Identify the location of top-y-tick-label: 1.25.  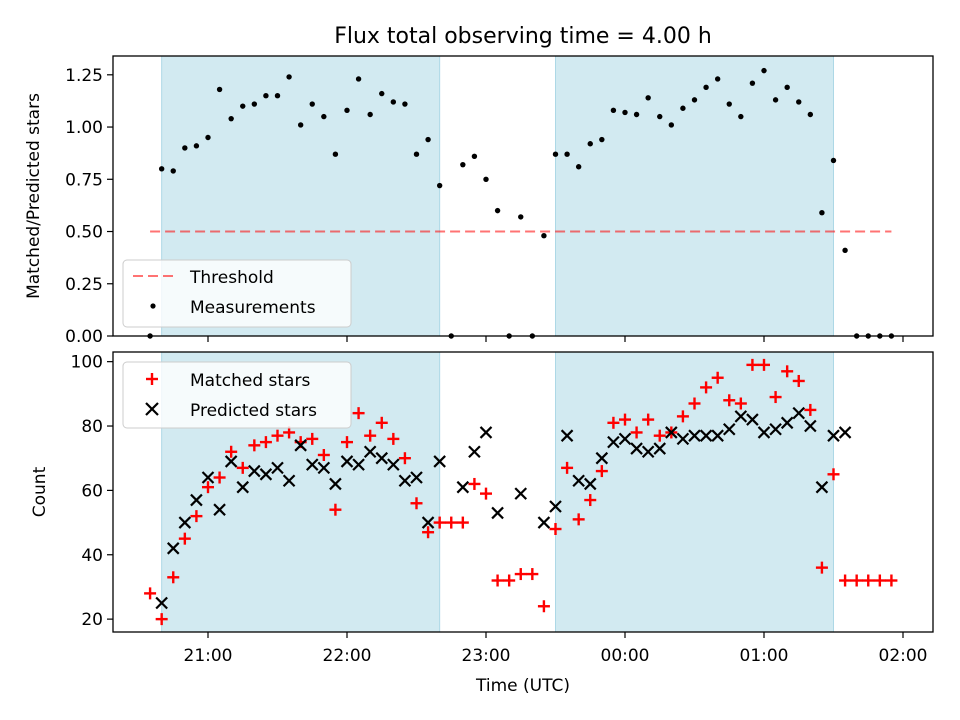
(84, 76).